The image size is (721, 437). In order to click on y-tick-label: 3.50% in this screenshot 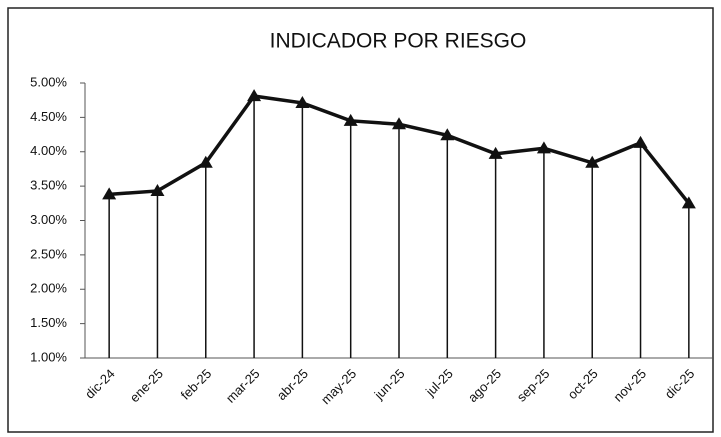, I will do `click(48, 185)`.